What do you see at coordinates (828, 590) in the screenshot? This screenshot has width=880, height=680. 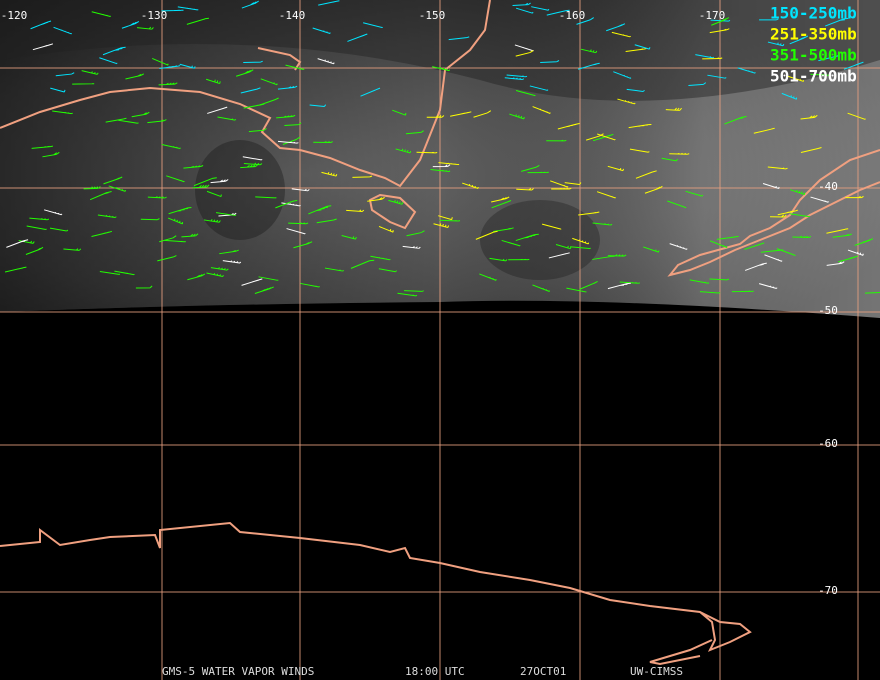 I see `latitude-label: -70` at bounding box center [828, 590].